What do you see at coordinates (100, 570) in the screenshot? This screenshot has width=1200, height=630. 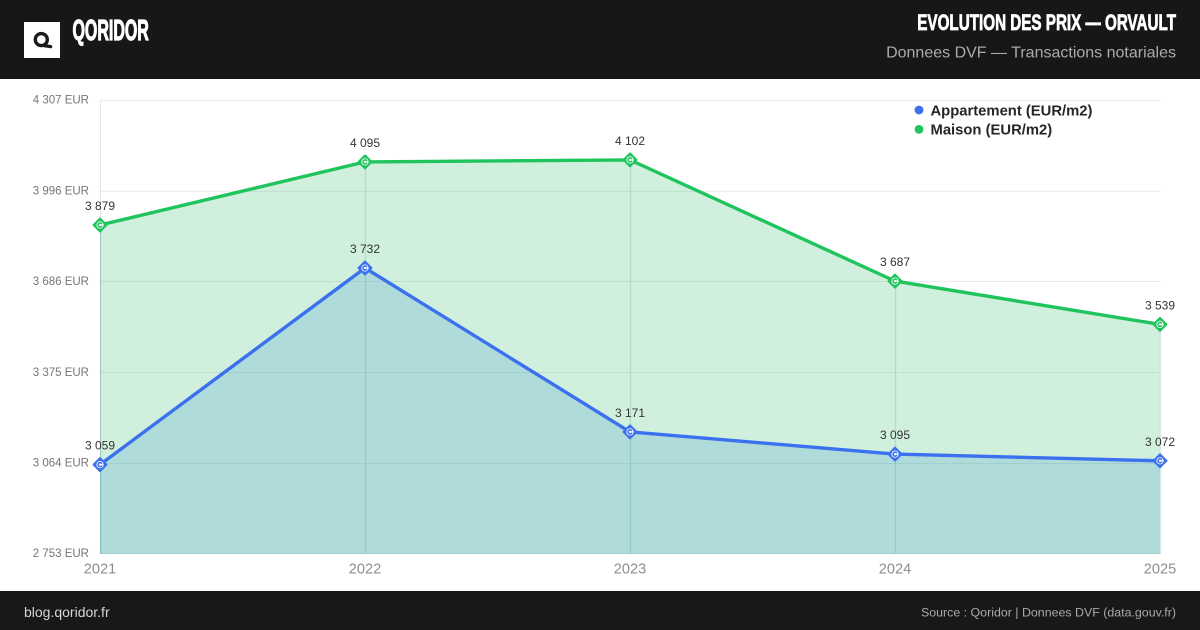 I see `svg-text: 2021` at bounding box center [100, 570].